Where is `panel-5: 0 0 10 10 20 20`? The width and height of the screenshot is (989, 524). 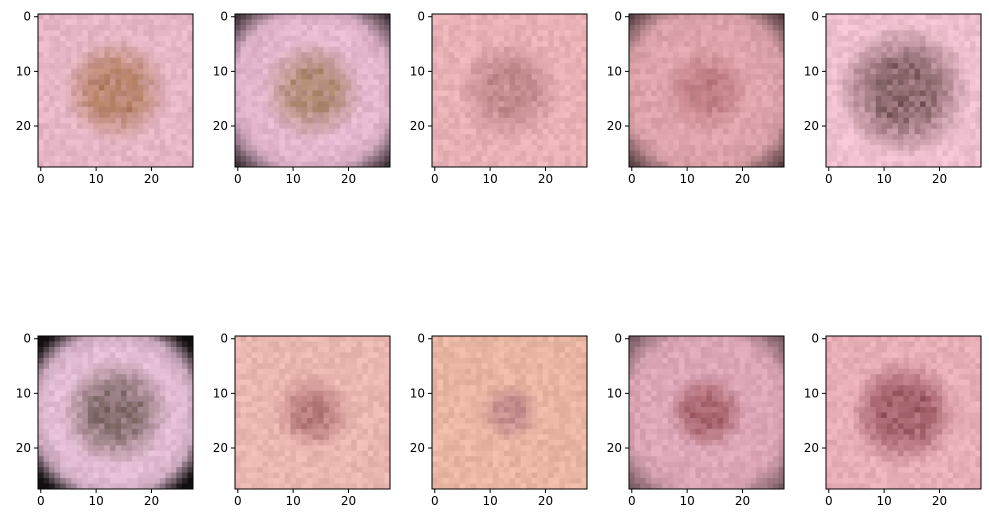 panel-5: 0 0 10 10 20 20 is located at coordinates (893, 98).